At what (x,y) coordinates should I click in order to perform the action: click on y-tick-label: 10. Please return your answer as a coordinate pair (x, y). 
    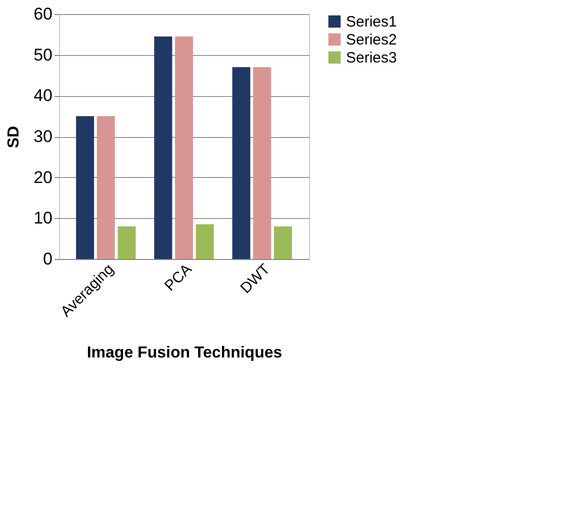
    Looking at the image, I should click on (43, 218).